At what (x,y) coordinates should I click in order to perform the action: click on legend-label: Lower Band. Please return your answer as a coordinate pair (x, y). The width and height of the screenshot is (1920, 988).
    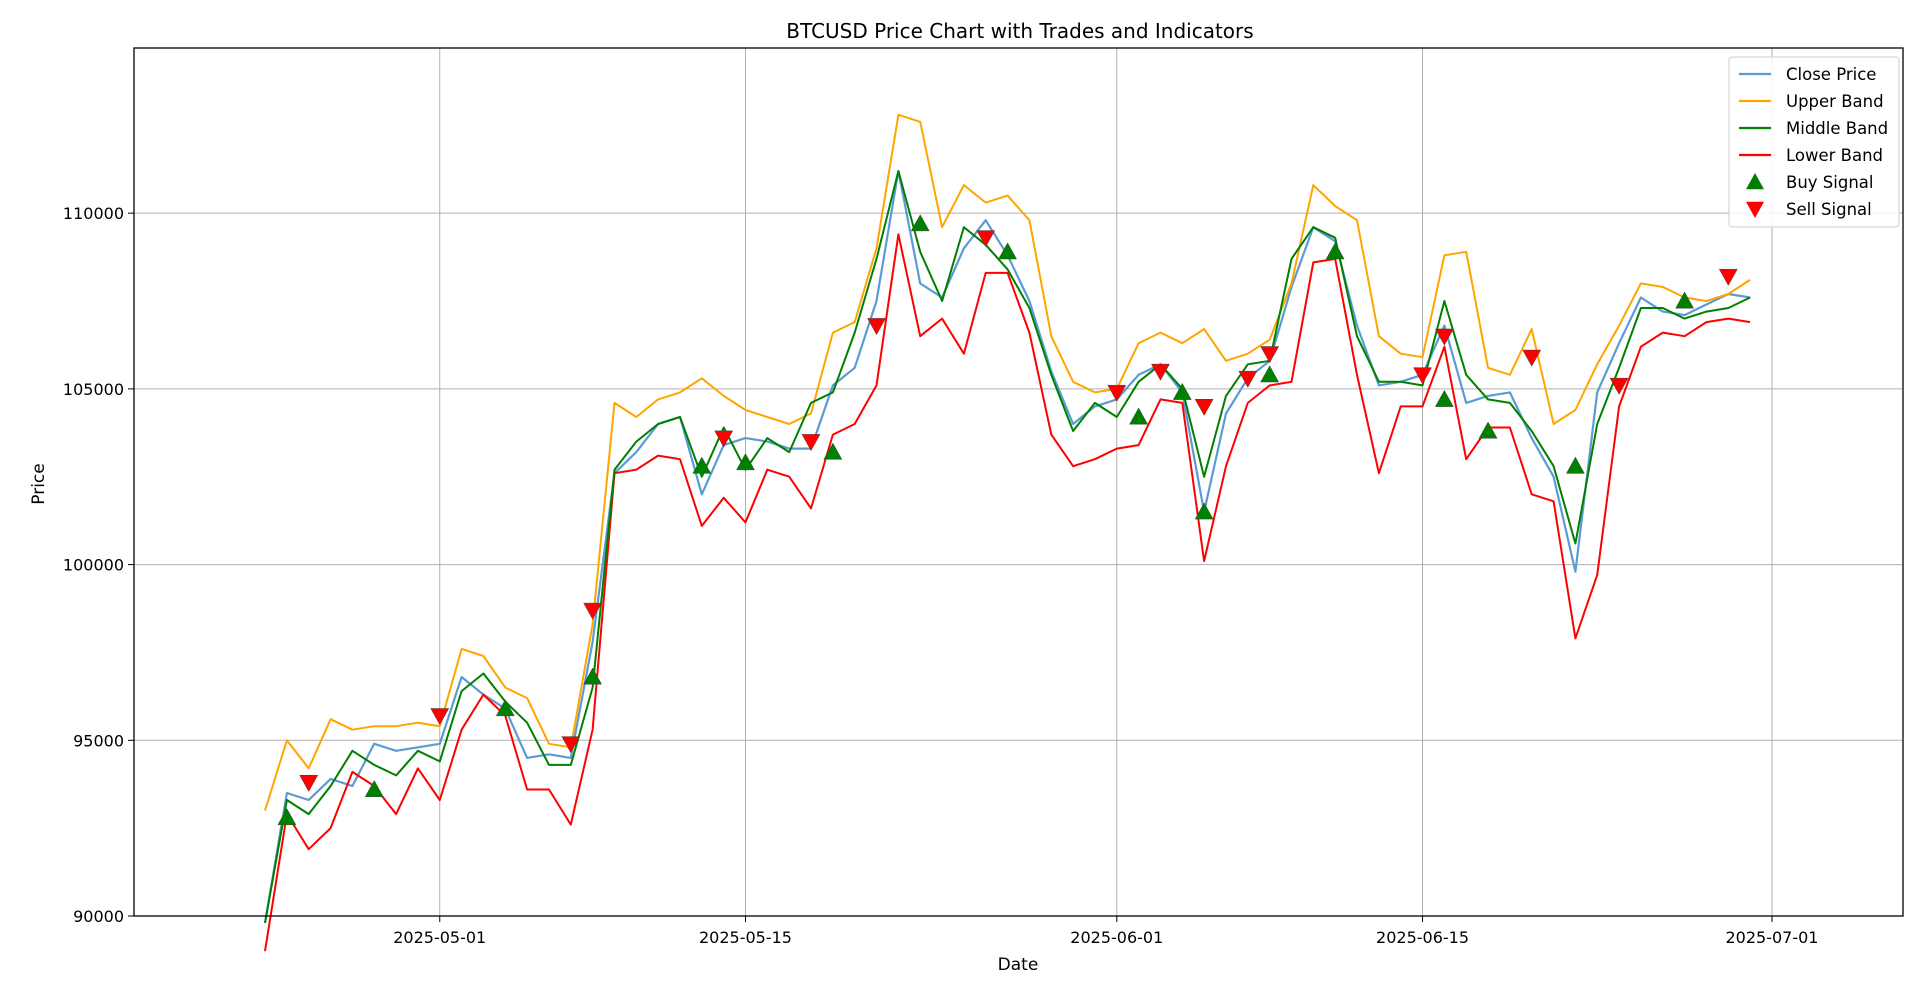
    Looking at the image, I should click on (1834, 155).